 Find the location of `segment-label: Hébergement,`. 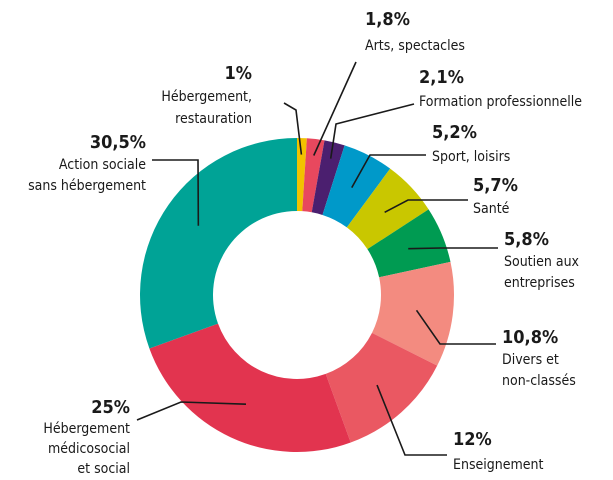

segment-label: Hébergement, is located at coordinates (206, 97).